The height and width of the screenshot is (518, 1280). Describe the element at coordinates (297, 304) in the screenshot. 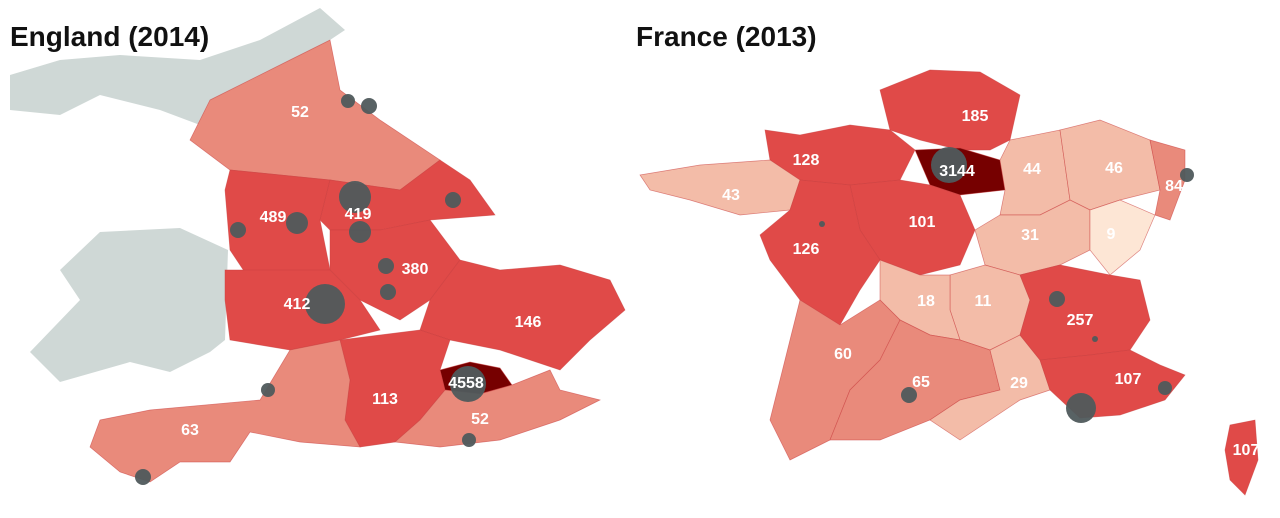

I see `region-label: 412` at that location.